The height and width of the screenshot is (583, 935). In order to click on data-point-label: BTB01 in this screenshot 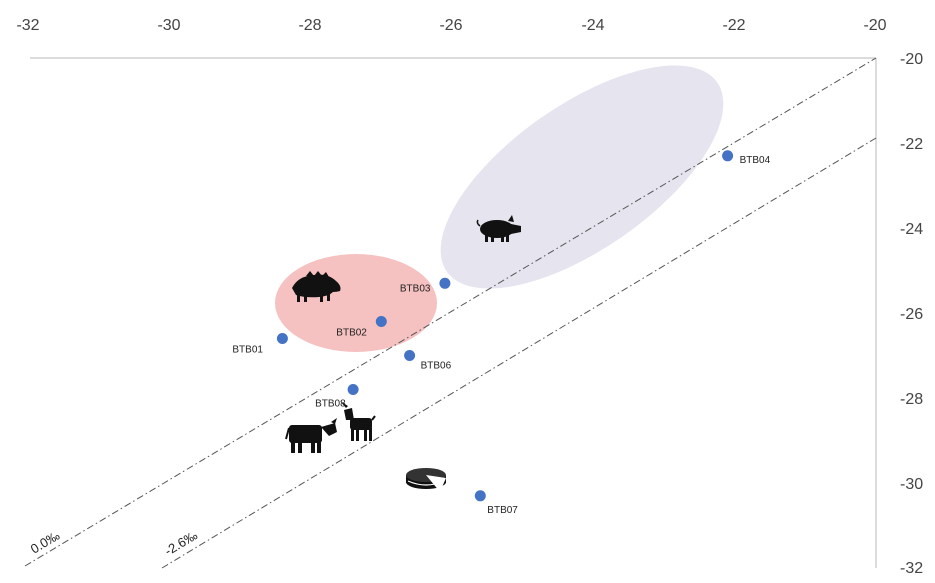, I will do `click(247, 350)`.